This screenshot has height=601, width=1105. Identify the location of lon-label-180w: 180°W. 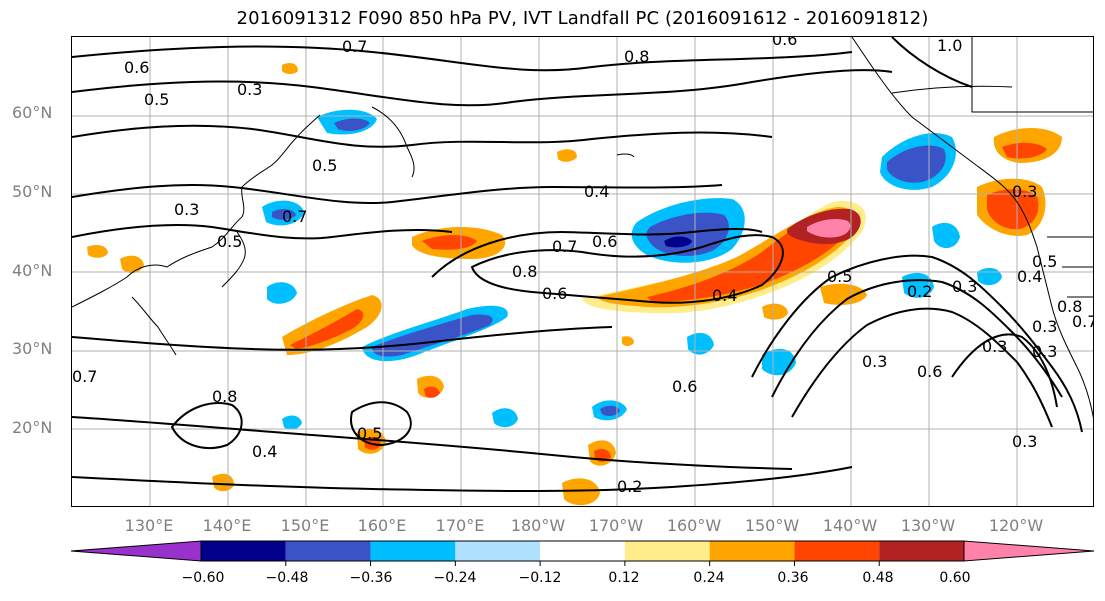
(538, 525).